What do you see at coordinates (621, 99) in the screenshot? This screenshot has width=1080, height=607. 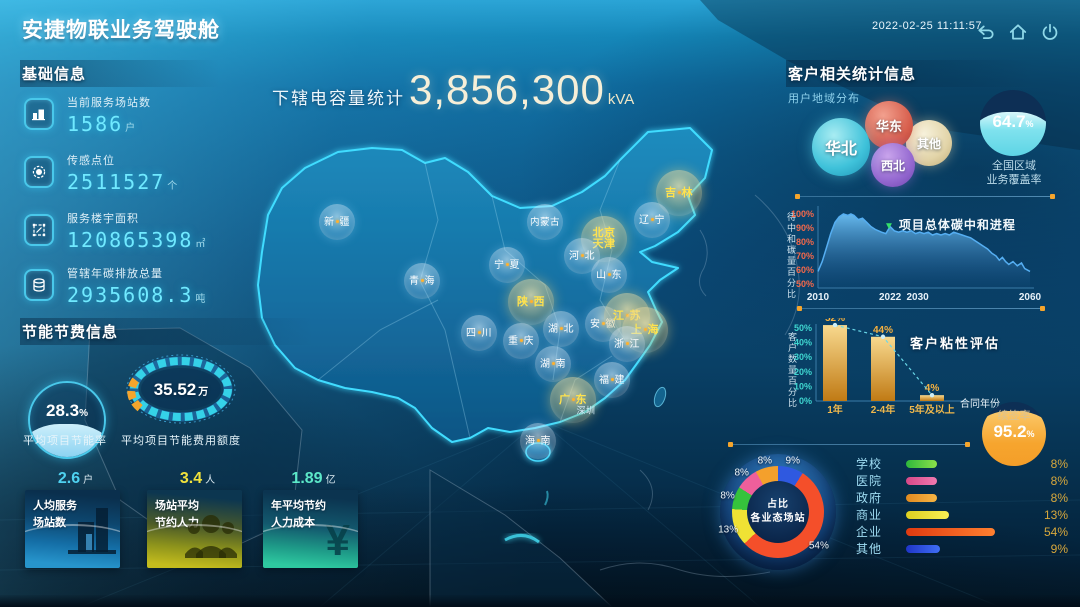 I see `capacity-unit: kVA` at bounding box center [621, 99].